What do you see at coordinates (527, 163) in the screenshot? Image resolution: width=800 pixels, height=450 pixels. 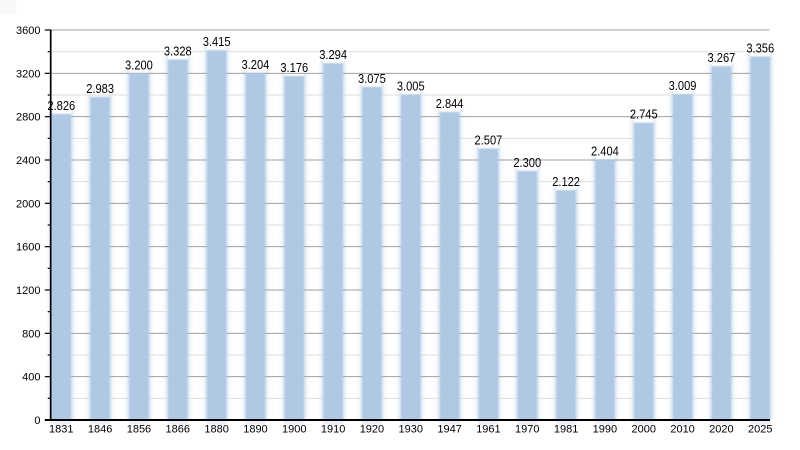 I see `svg-text: 2.300` at bounding box center [527, 163].